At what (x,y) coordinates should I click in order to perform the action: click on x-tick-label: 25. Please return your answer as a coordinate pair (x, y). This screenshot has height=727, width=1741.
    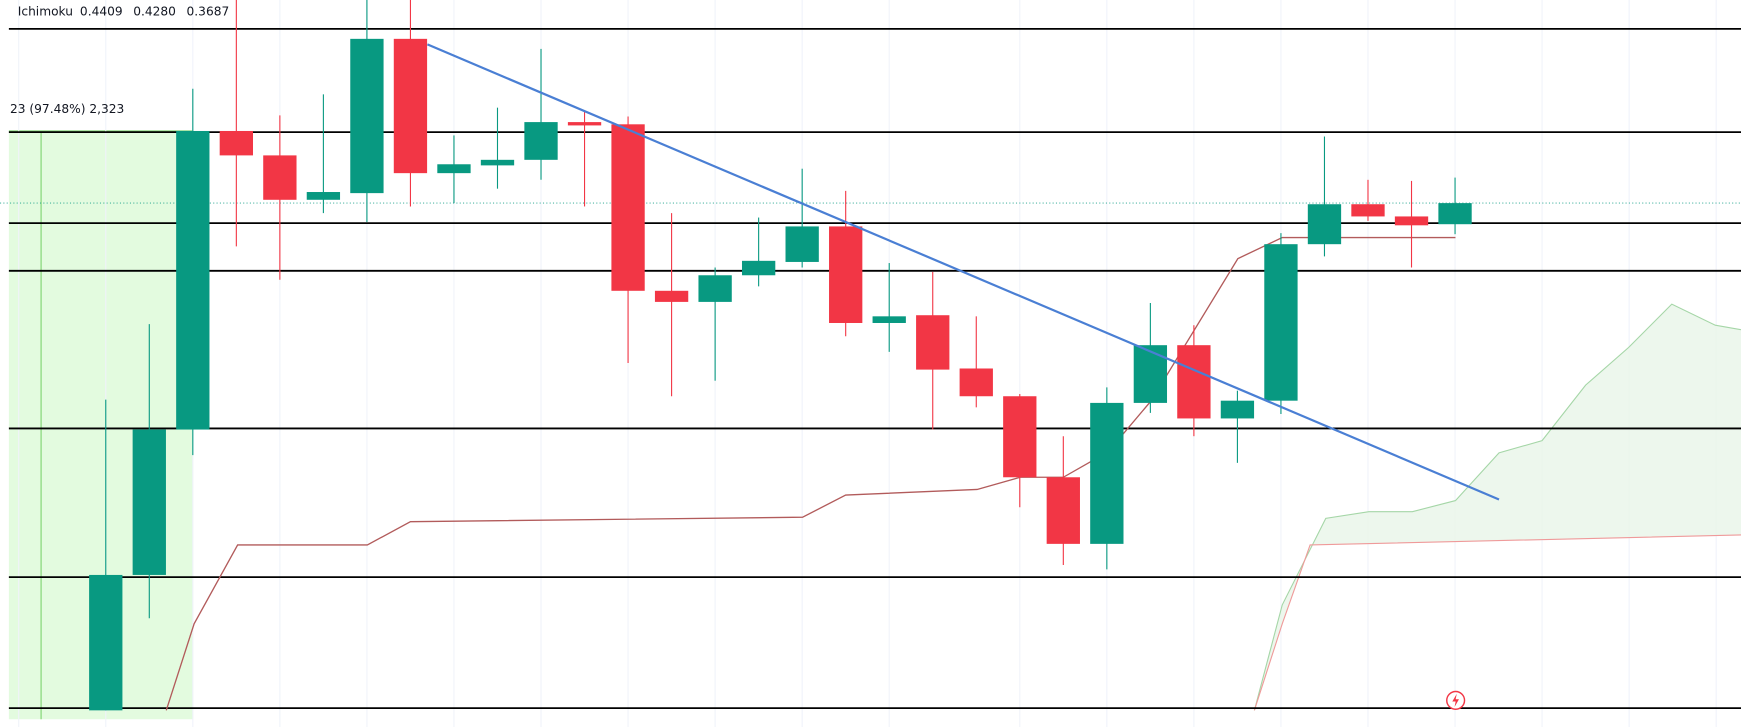
    Looking at the image, I should click on (715, 726).